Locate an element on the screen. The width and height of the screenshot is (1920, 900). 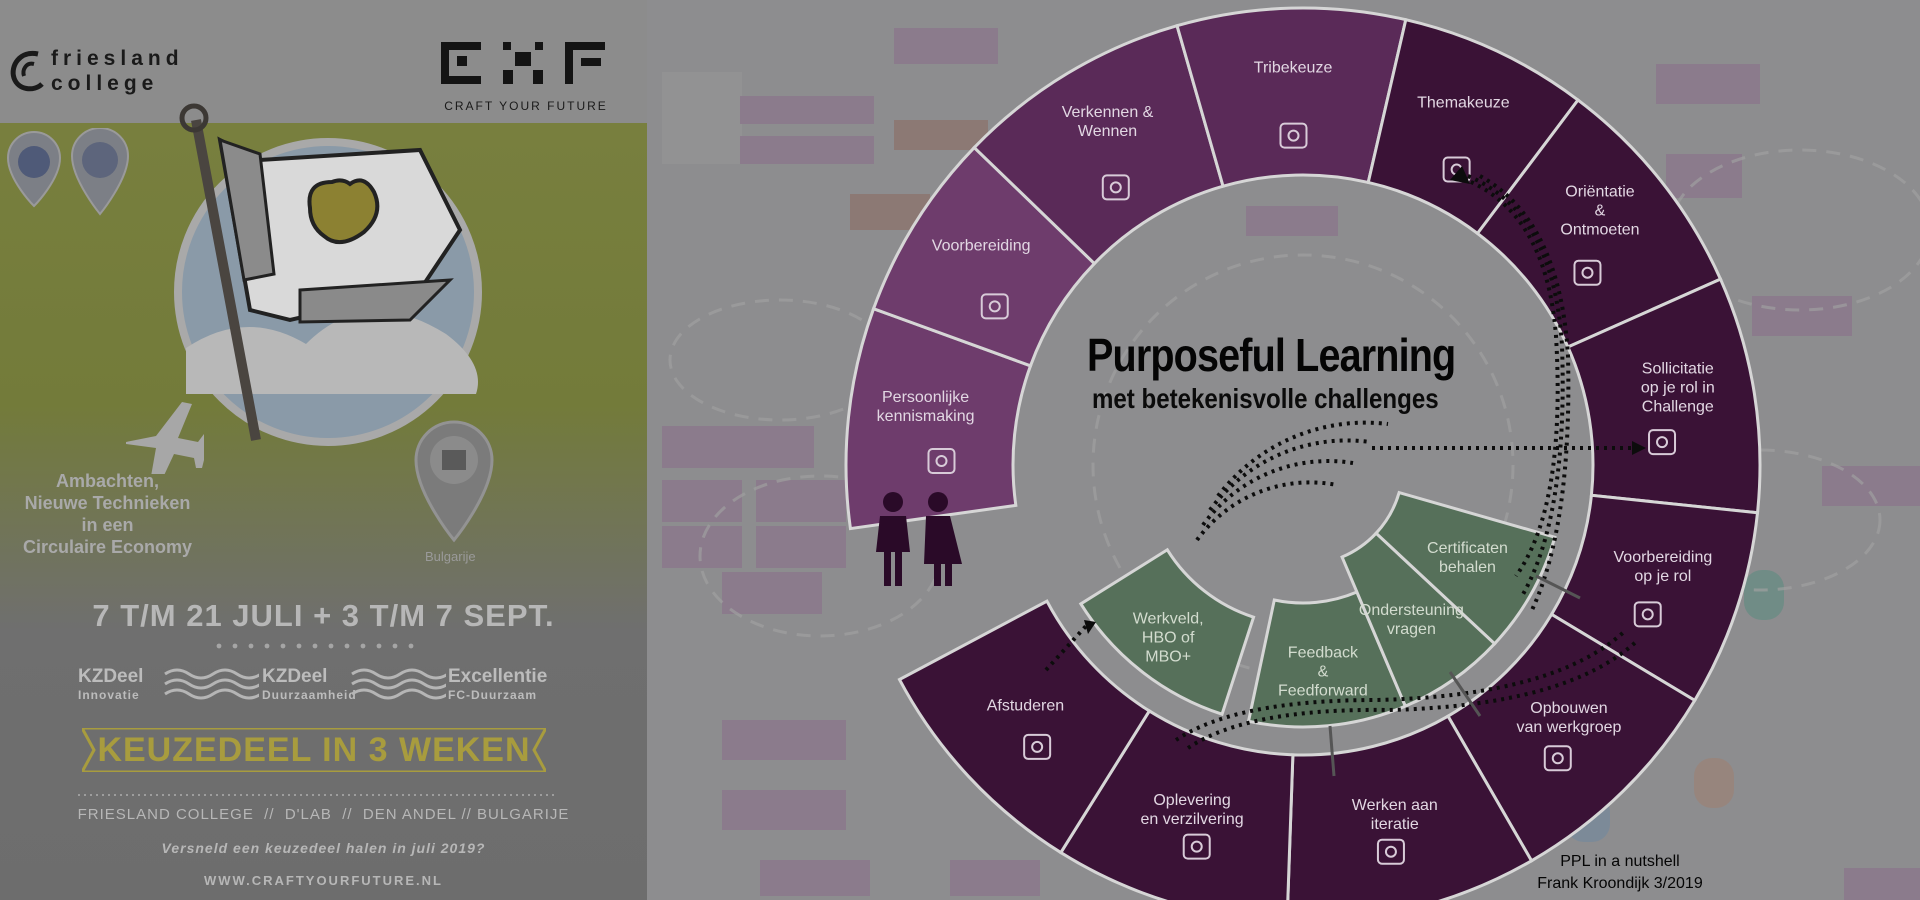
diagram-title: Purposeful Learning is located at coordinates (1271, 355).